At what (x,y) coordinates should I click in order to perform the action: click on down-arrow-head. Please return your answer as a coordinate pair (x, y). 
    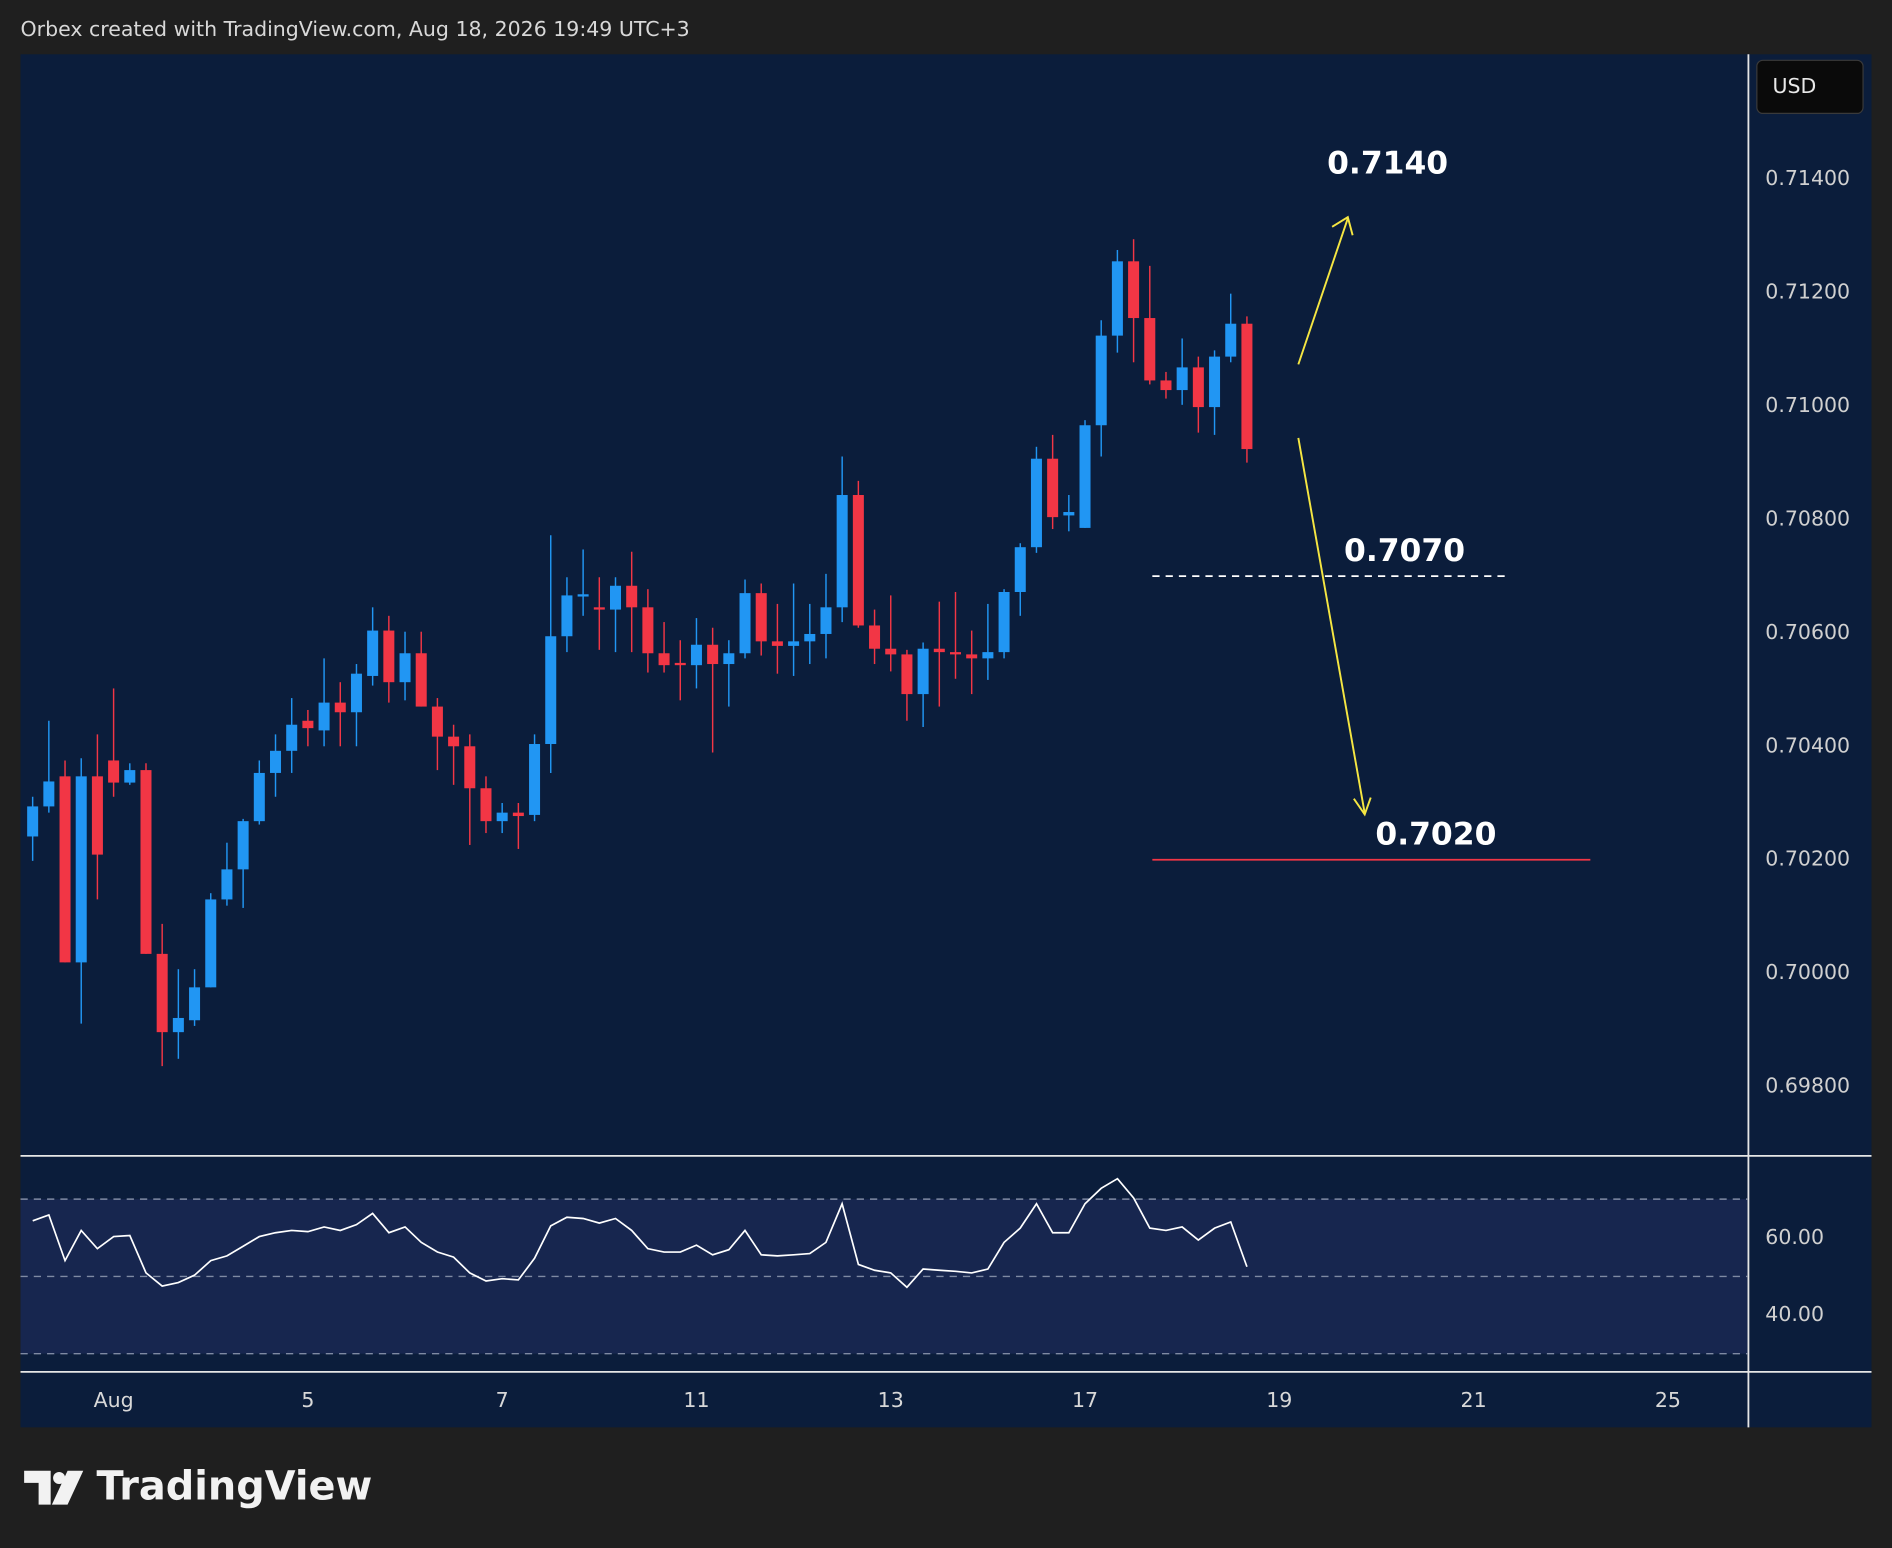
    Looking at the image, I should click on (1362, 807).